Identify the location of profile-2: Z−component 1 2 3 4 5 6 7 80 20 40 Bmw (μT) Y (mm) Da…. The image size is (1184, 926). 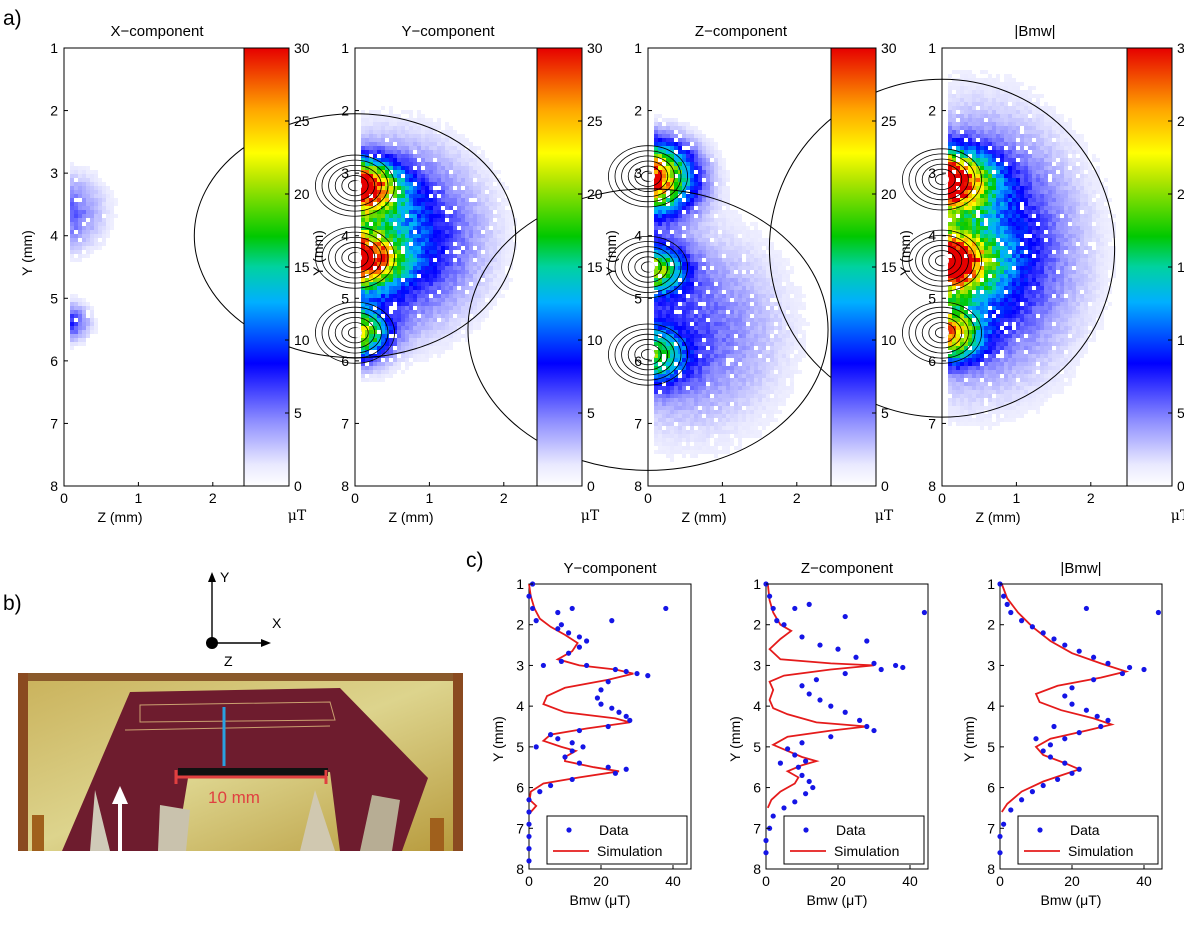
(828, 734).